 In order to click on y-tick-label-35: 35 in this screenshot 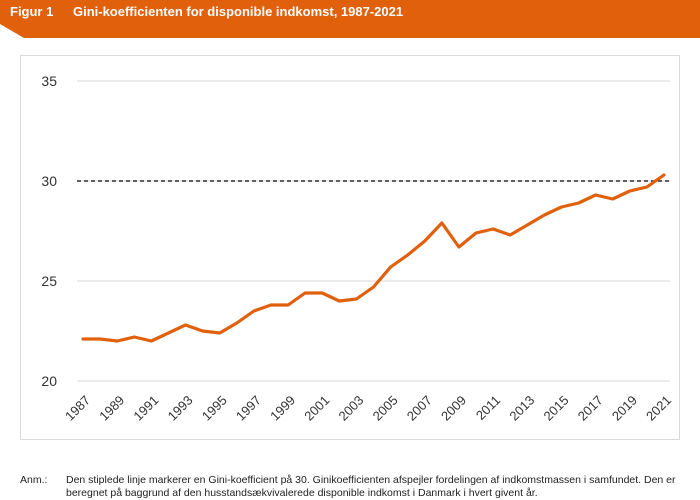, I will do `click(49, 81)`.